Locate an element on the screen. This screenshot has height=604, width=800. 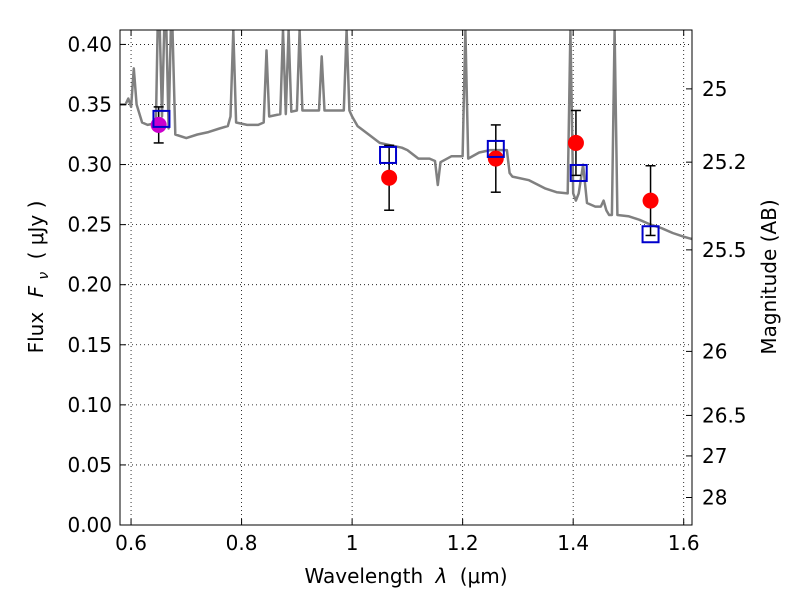
y-axis-label-unit: ( μJy ) is located at coordinates (36, 230).